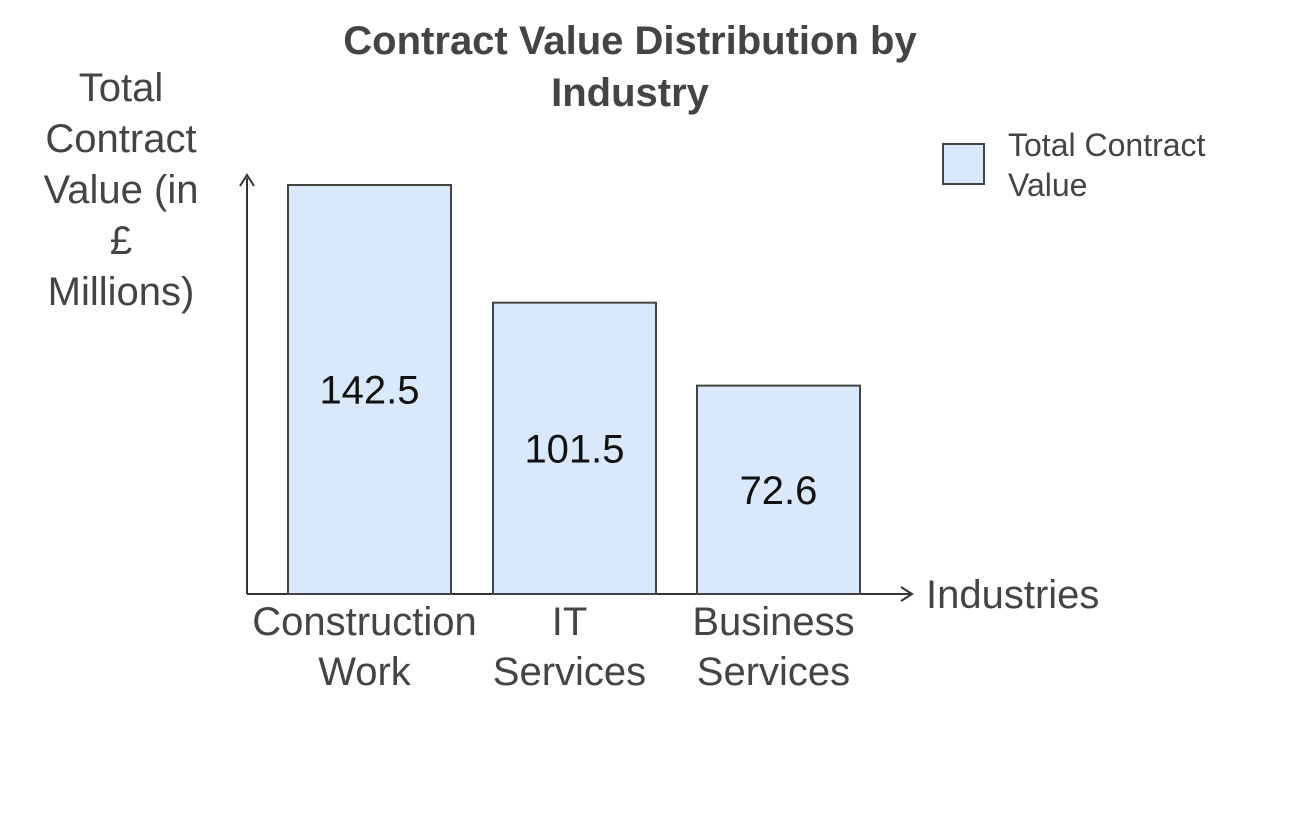 This screenshot has height=821, width=1292. I want to click on legend: Total Contract Value, so click(1074, 165).